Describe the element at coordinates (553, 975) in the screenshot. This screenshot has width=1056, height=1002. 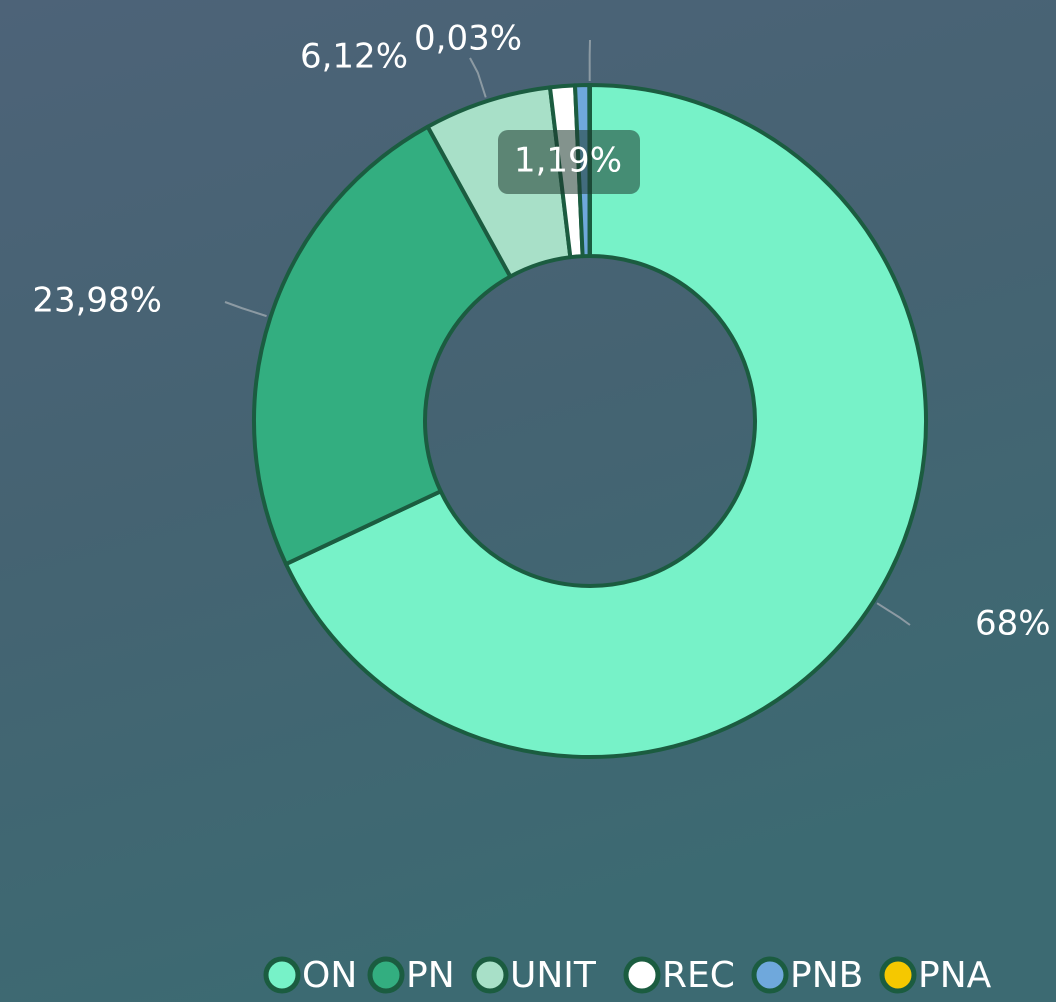
I see `legend-label: UNIT` at that location.